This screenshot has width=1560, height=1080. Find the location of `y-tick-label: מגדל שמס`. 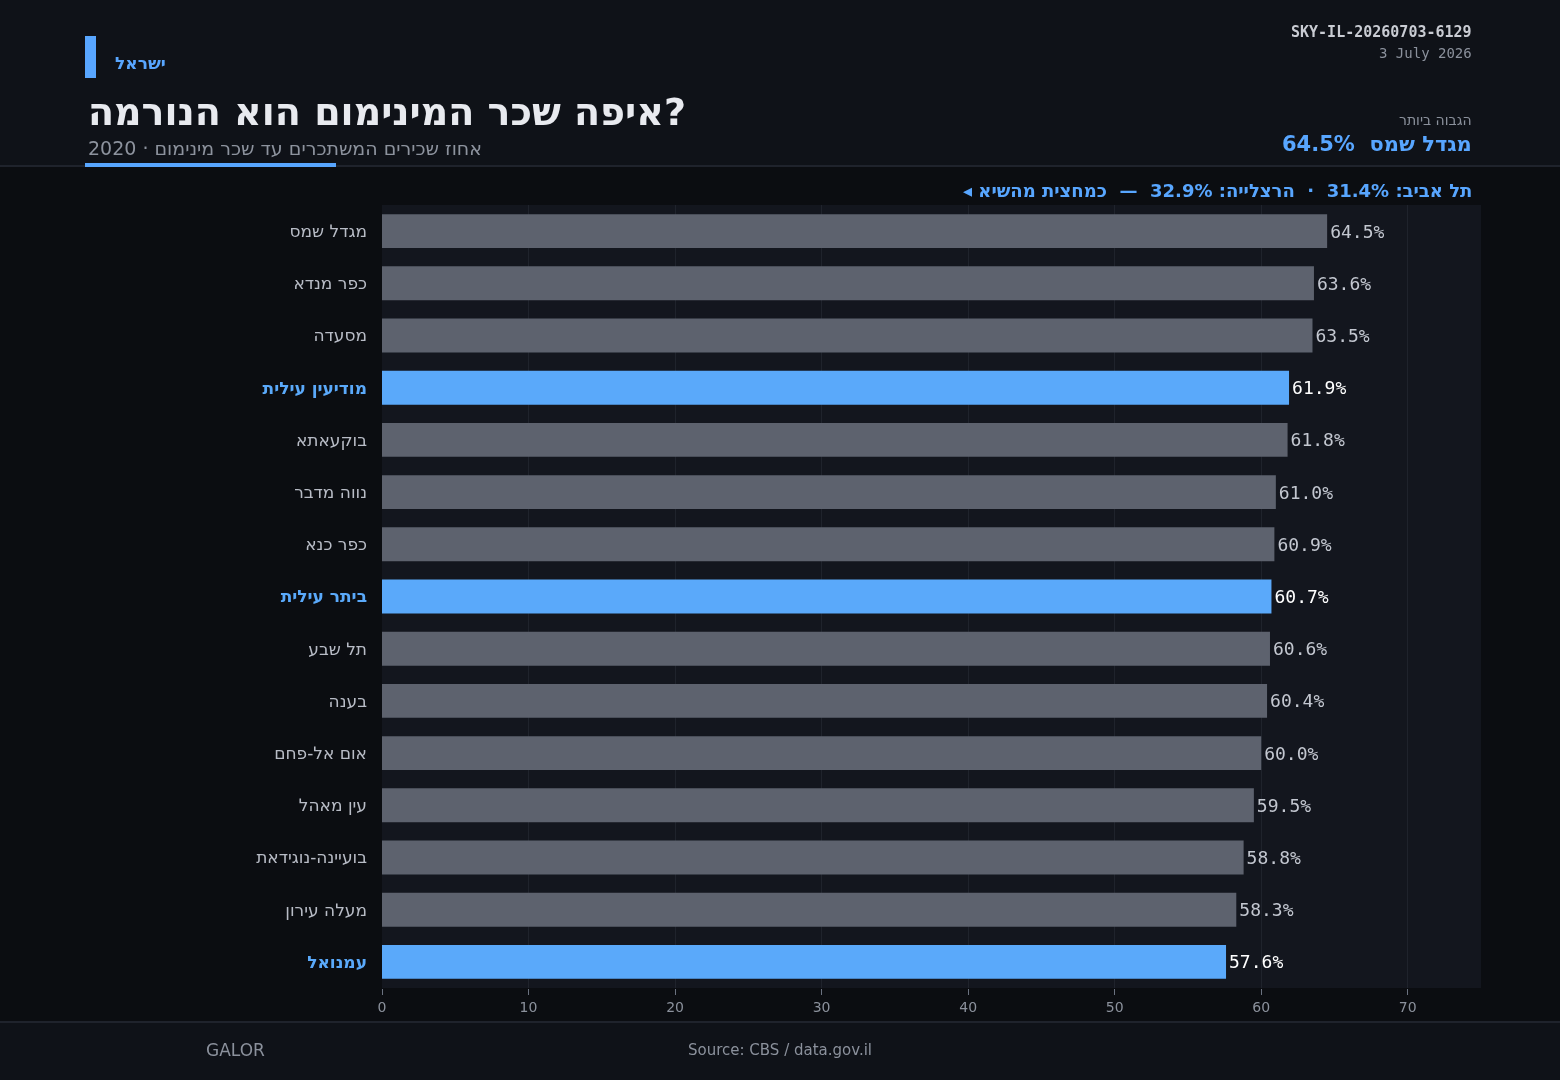

y-tick-label: מגדל שמס is located at coordinates (328, 231).